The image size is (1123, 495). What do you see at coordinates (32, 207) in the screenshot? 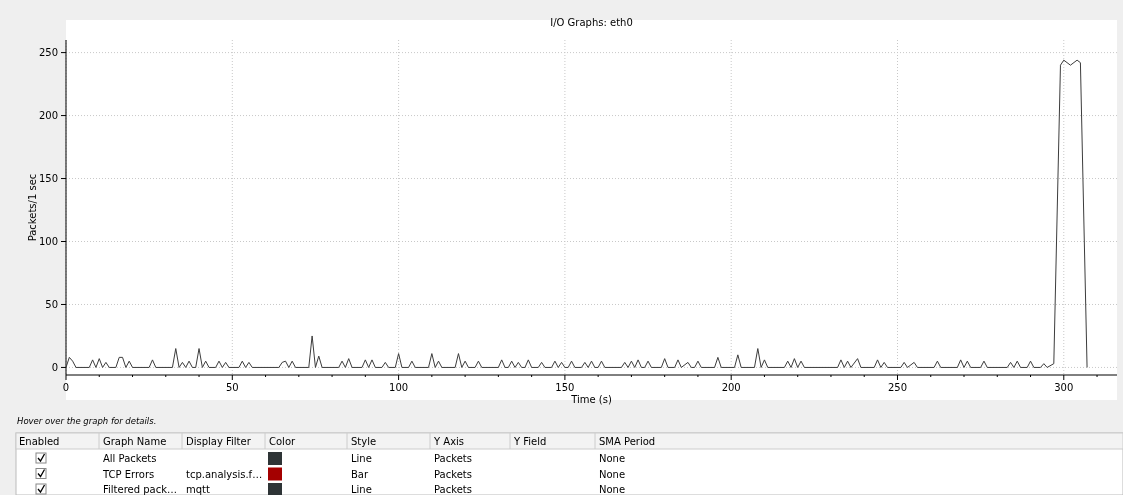
I see `y-axis-title: Packets/1 sec` at bounding box center [32, 207].